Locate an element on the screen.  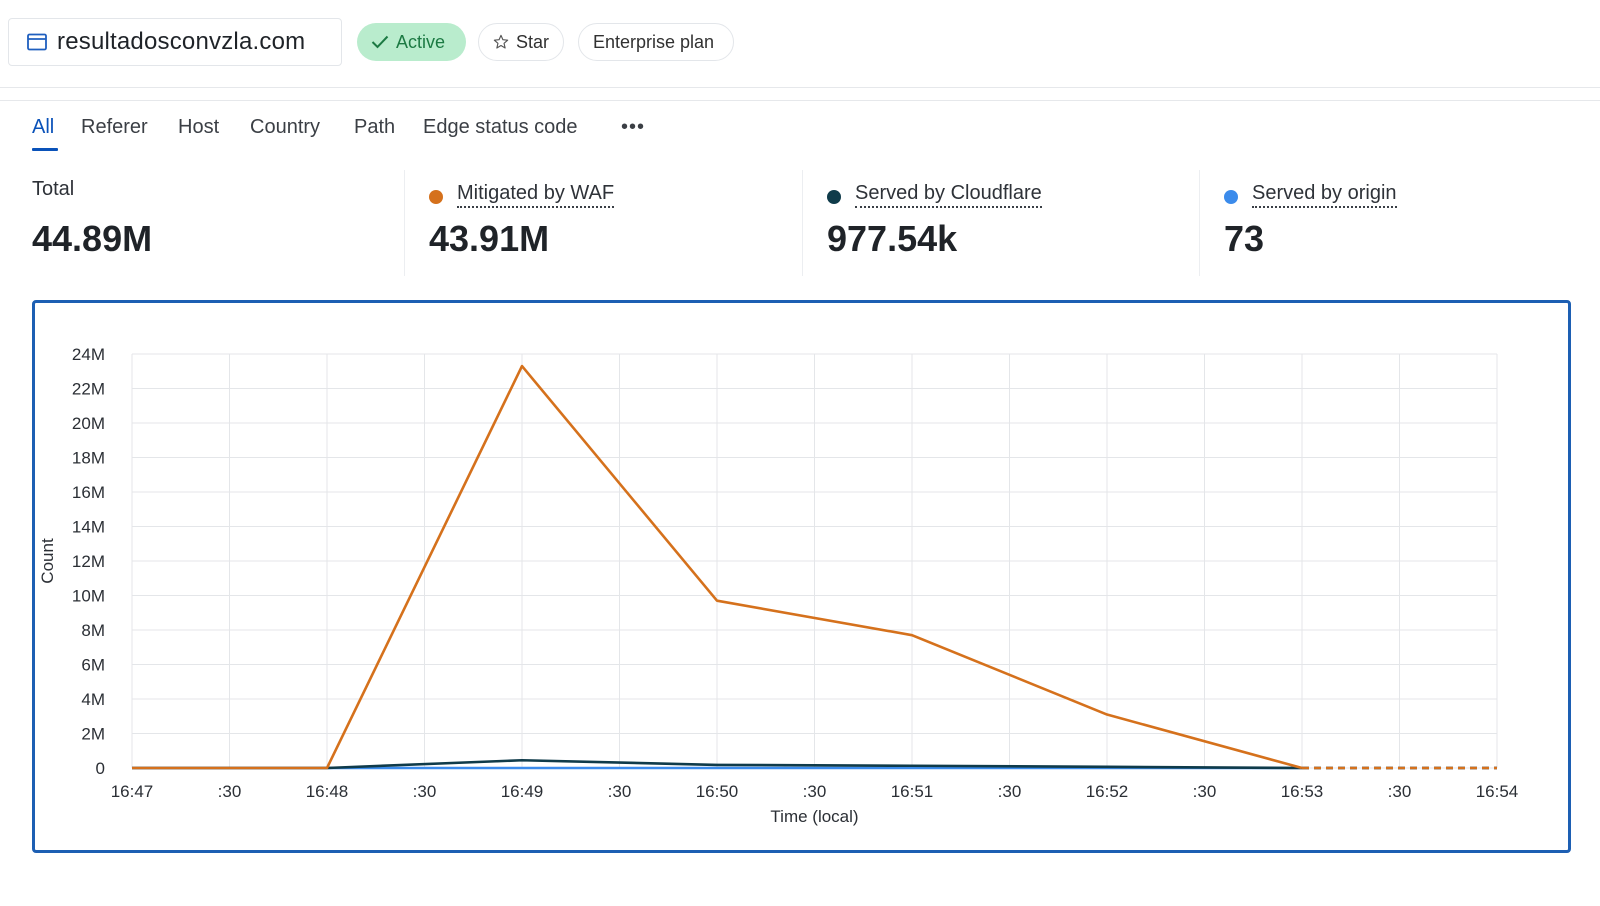
cloudflare-legend-dot is located at coordinates (834, 197).